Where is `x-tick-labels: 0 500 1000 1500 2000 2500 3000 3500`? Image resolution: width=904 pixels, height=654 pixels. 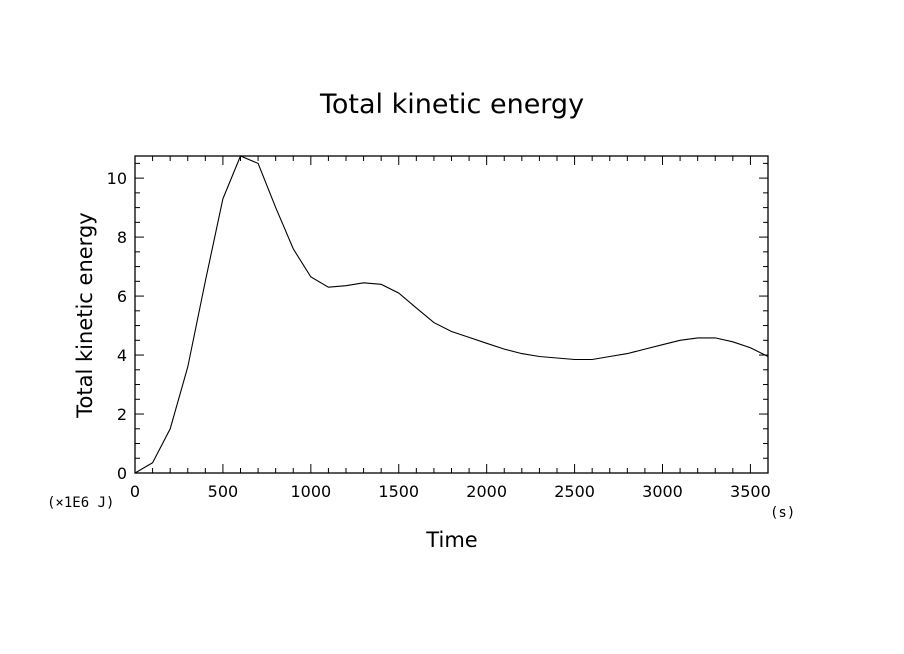 x-tick-labels: 0 500 1000 1500 2000 2500 3000 3500 is located at coordinates (450, 491).